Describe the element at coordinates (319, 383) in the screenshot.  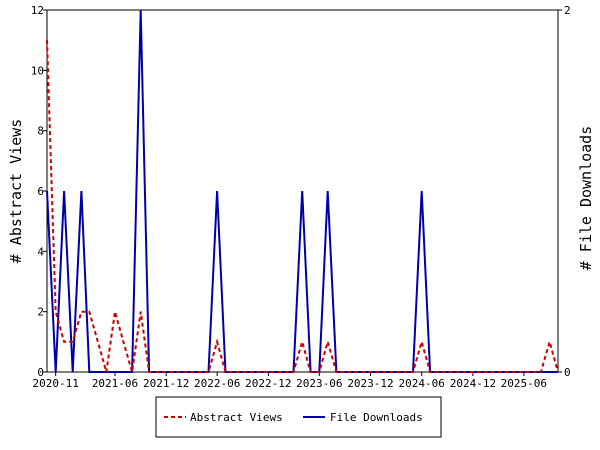
I see `x-tick-label: 2023-06` at that location.